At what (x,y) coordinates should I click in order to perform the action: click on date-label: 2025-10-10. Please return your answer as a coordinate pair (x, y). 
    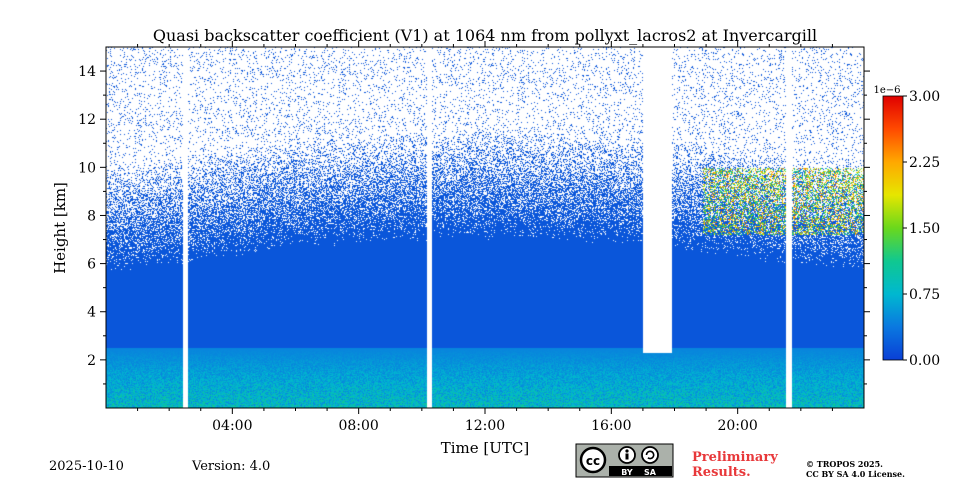
    Looking at the image, I should click on (86, 466).